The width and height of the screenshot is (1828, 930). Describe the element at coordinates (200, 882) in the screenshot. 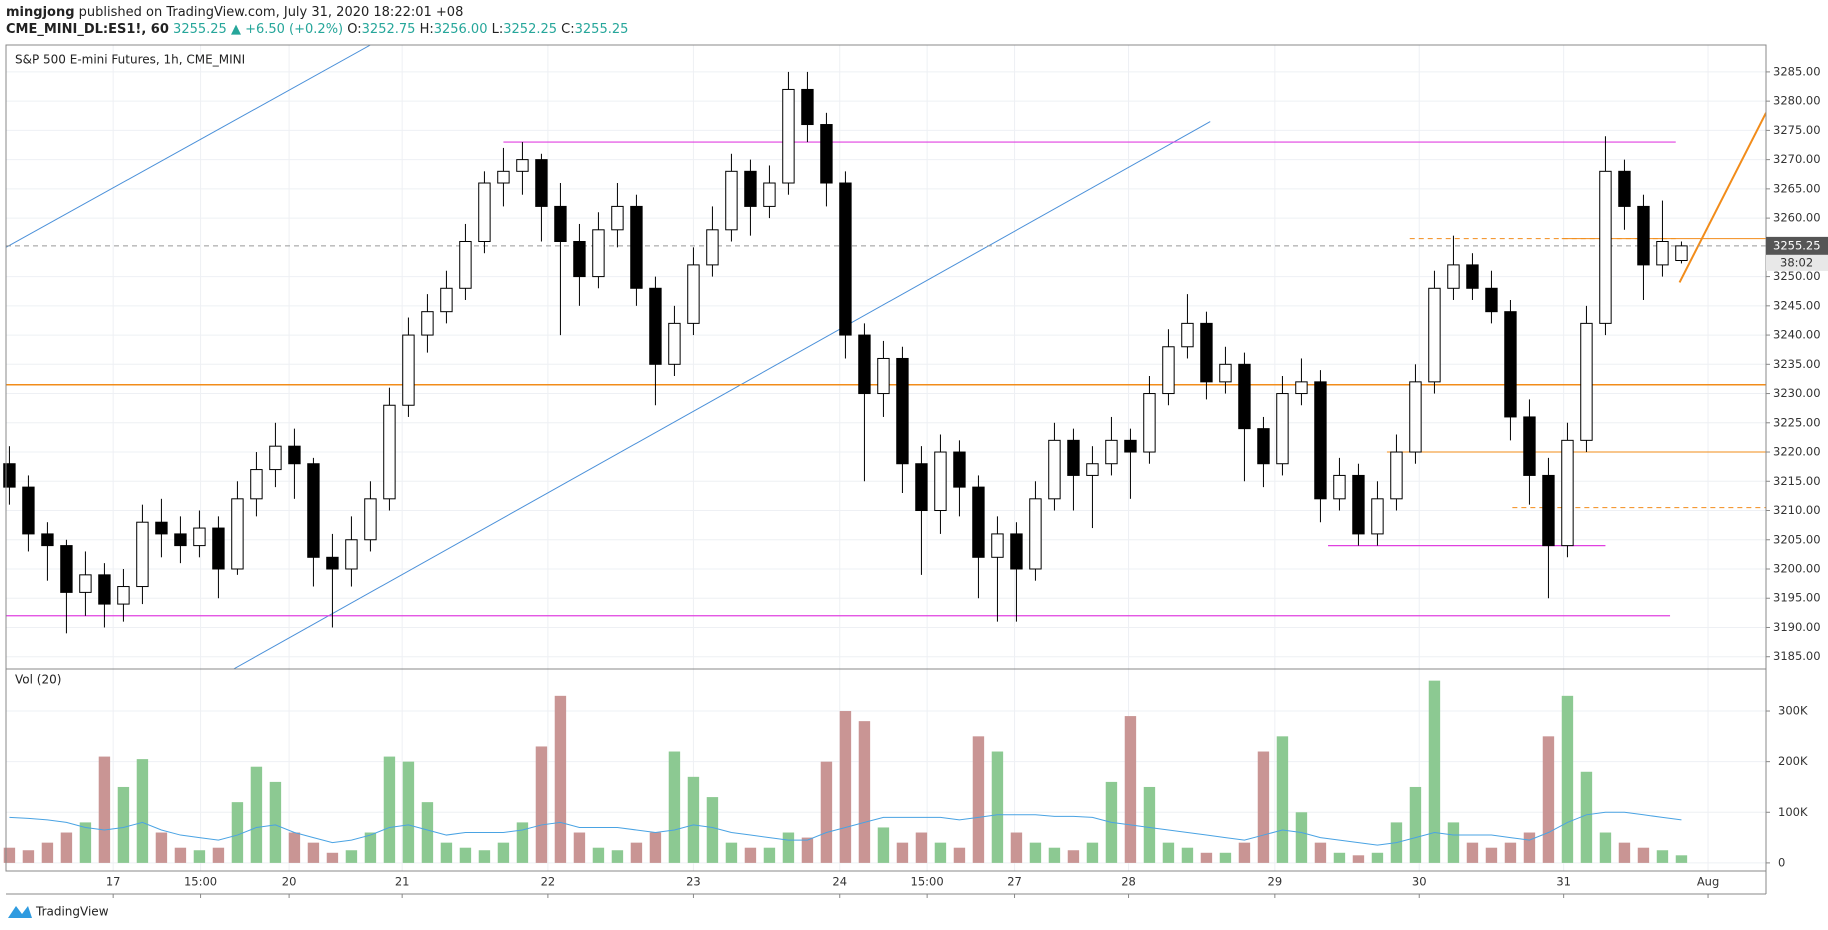

I see `x-tick-label: 15:00` at that location.